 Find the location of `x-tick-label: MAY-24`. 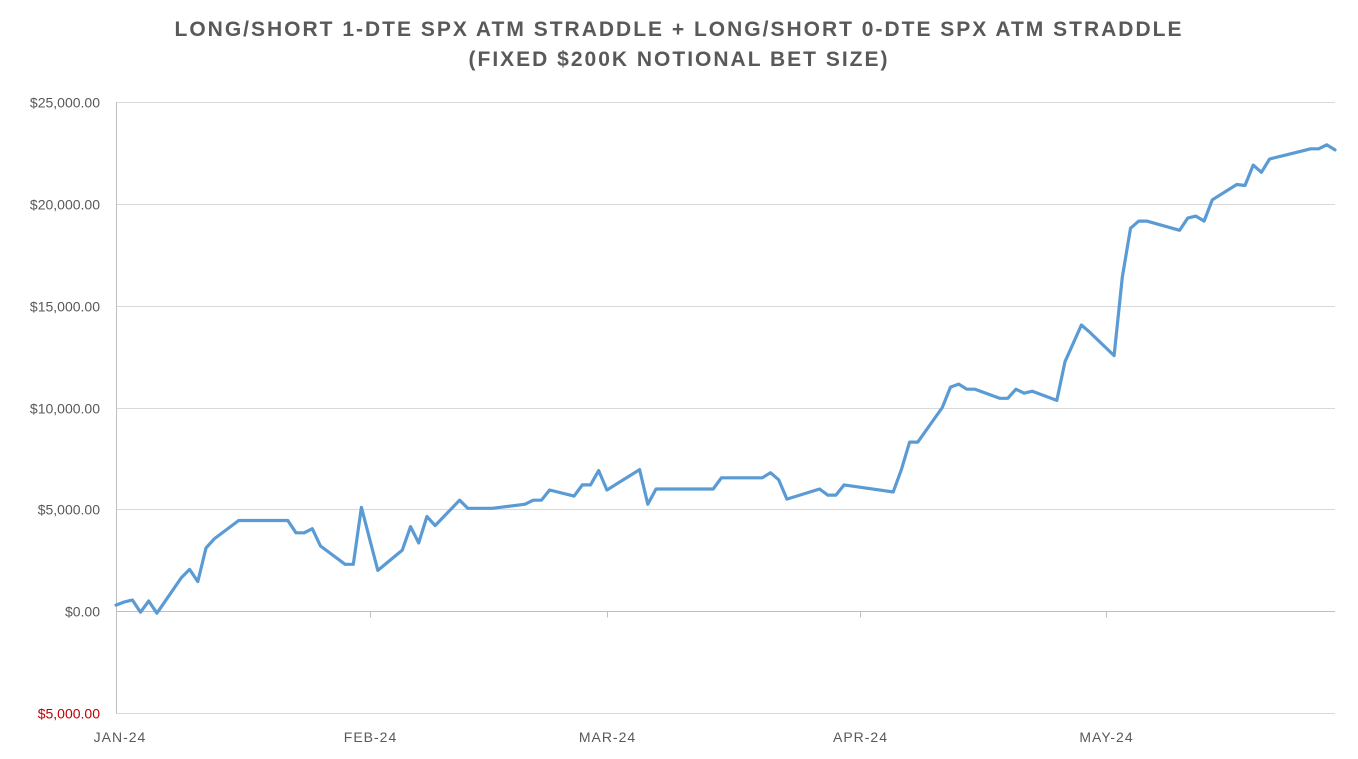

x-tick-label: MAY-24 is located at coordinates (1106, 737).